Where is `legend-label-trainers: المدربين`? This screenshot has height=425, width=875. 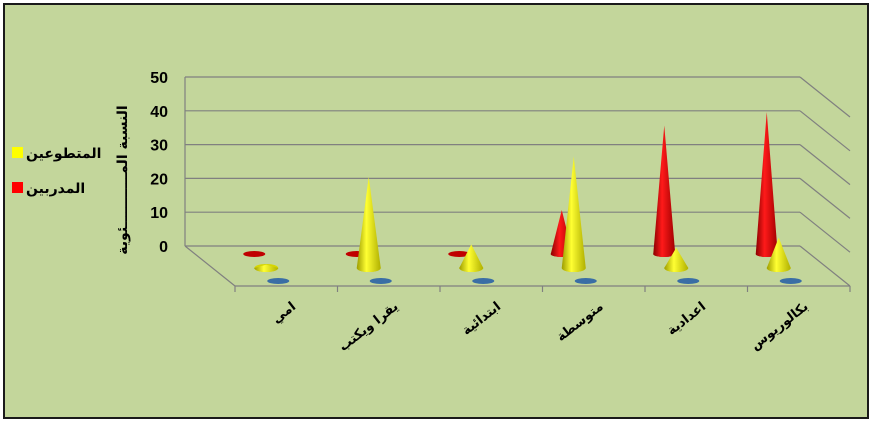
legend-label-trainers: المدربين is located at coordinates (55, 189).